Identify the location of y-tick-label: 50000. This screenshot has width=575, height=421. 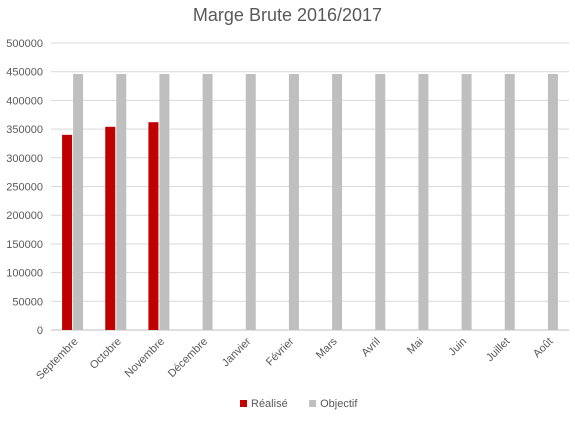
(27, 302).